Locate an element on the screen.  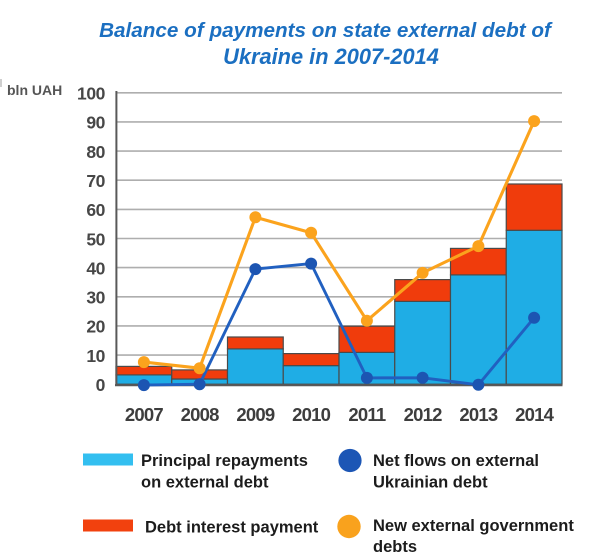
svg-text: 80 is located at coordinates (95, 152).